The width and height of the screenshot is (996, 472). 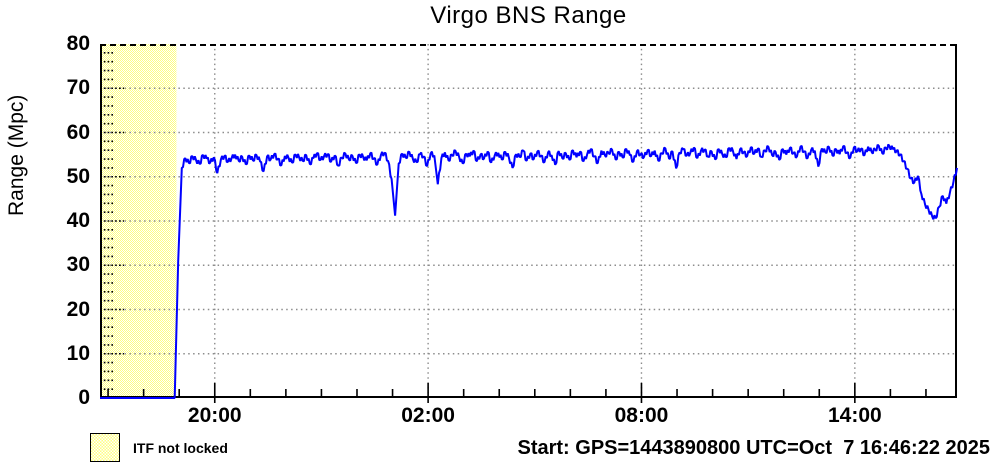 What do you see at coordinates (214, 415) in the screenshot?
I see `x-tick-label-20-00: 20:00` at bounding box center [214, 415].